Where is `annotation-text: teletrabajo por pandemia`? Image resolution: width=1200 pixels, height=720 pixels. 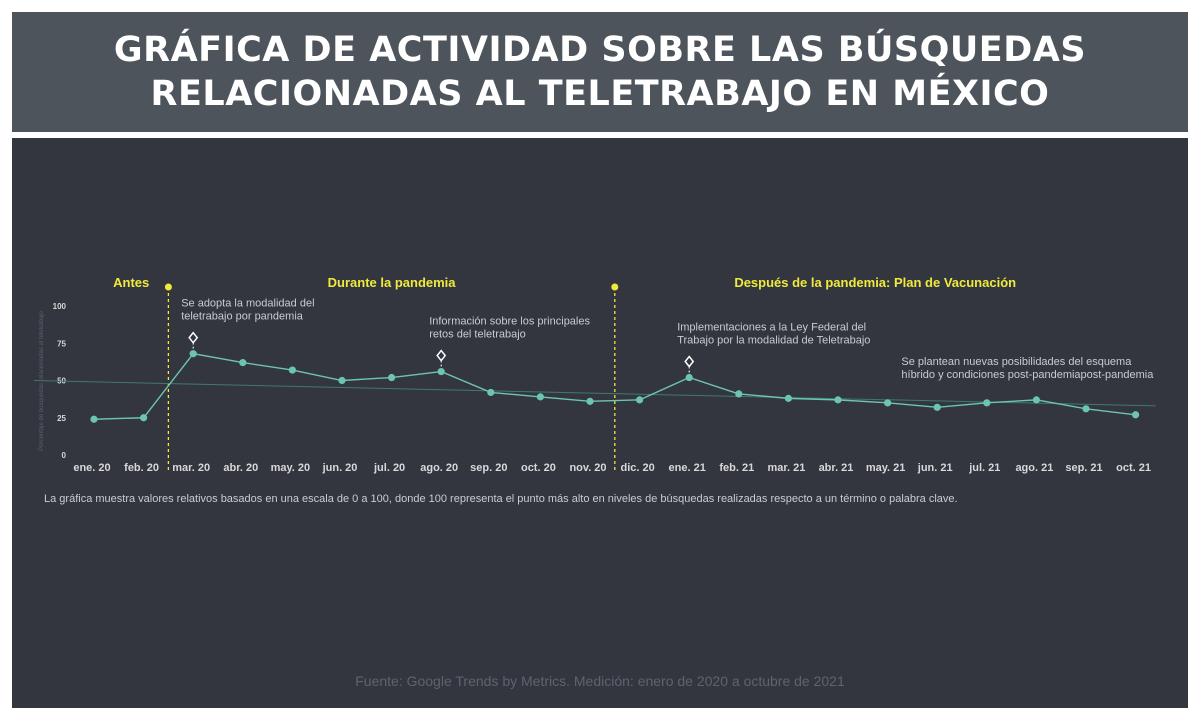
annotation-text: teletrabajo por pandemia is located at coordinates (242, 317).